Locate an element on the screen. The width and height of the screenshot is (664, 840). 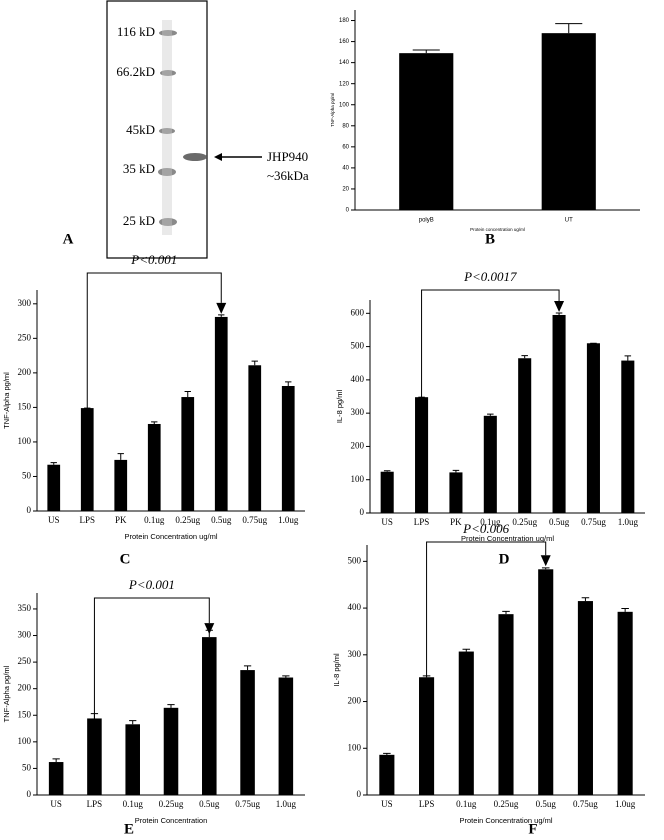
marker-label: 66.2kD is located at coordinates (135, 71).